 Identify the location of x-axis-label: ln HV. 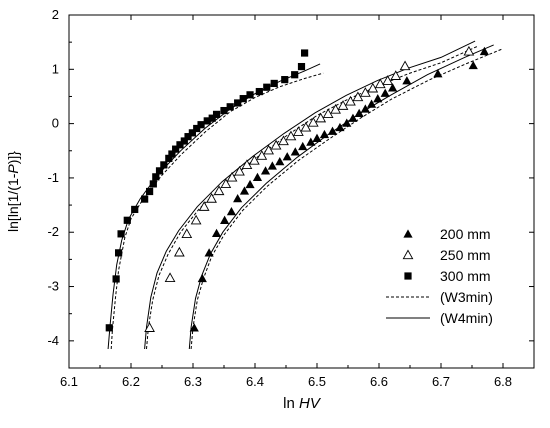
(302, 403).